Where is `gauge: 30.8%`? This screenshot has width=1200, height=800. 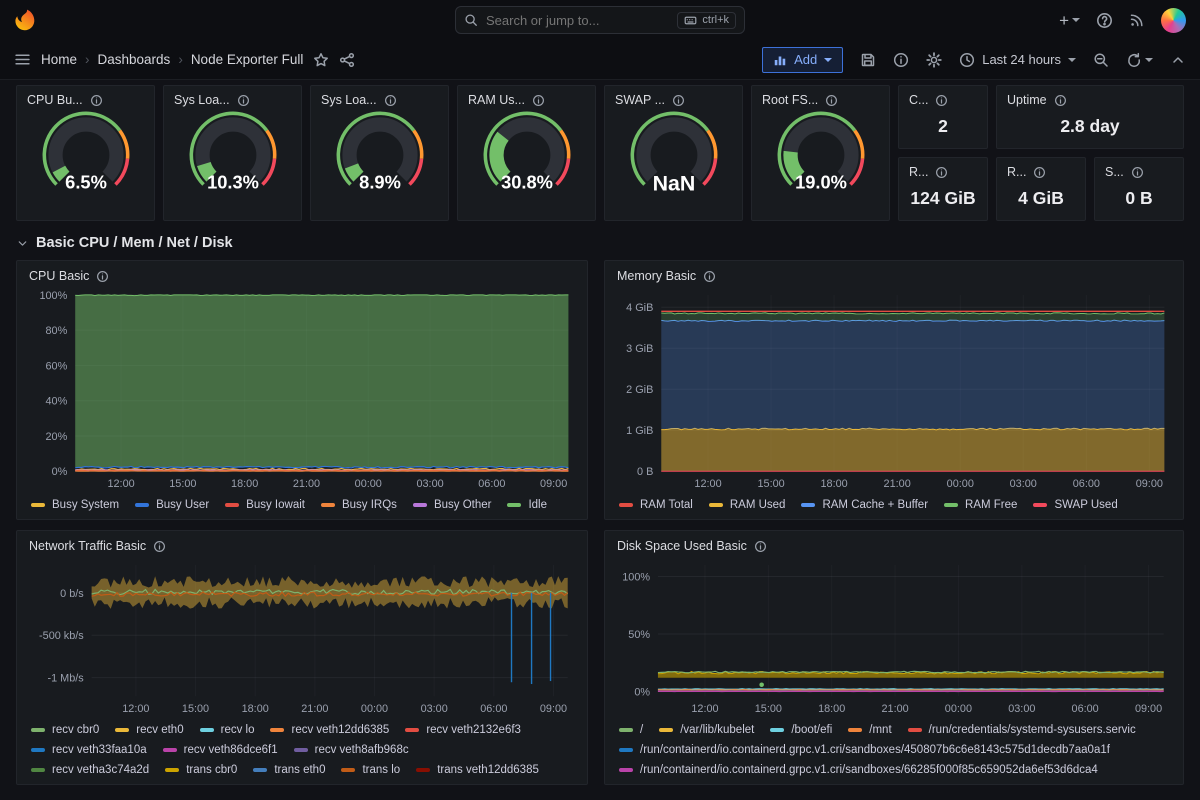
gauge: 30.8% is located at coordinates (526, 152).